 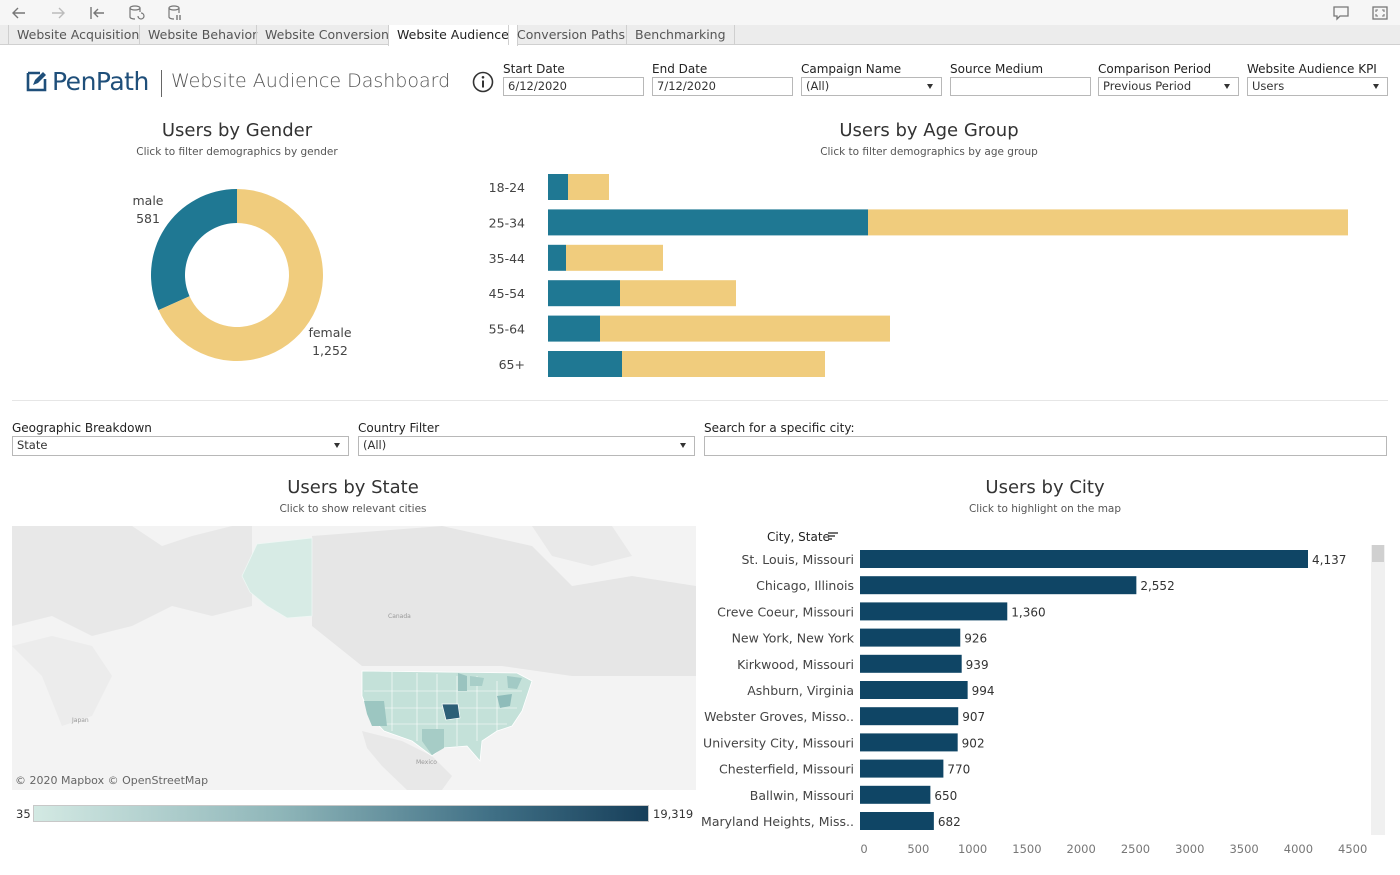 What do you see at coordinates (241, 275) in the screenshot?
I see `donut-slice-female` at bounding box center [241, 275].